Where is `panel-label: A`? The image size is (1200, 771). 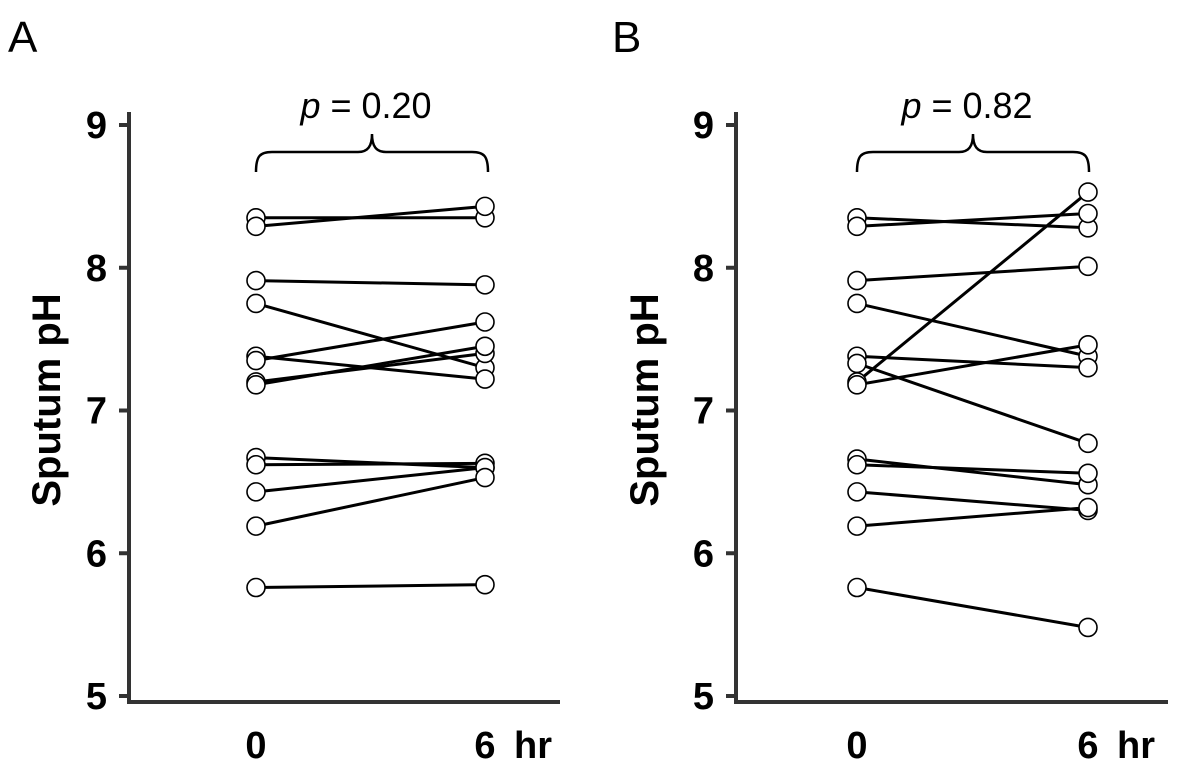
panel-label: A is located at coordinates (23, 37).